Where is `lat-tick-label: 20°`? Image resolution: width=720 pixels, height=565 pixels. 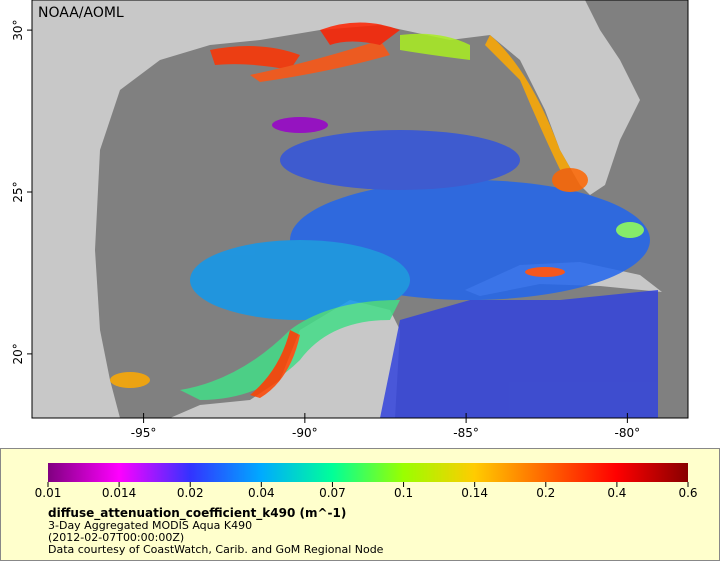
lat-tick-label: 20° is located at coordinates (18, 353).